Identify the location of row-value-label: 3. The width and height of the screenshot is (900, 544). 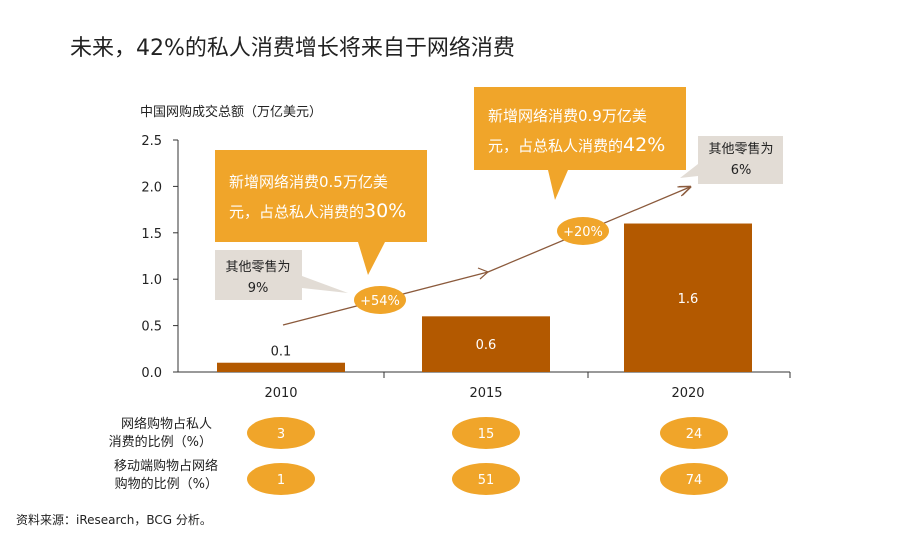
(281, 434).